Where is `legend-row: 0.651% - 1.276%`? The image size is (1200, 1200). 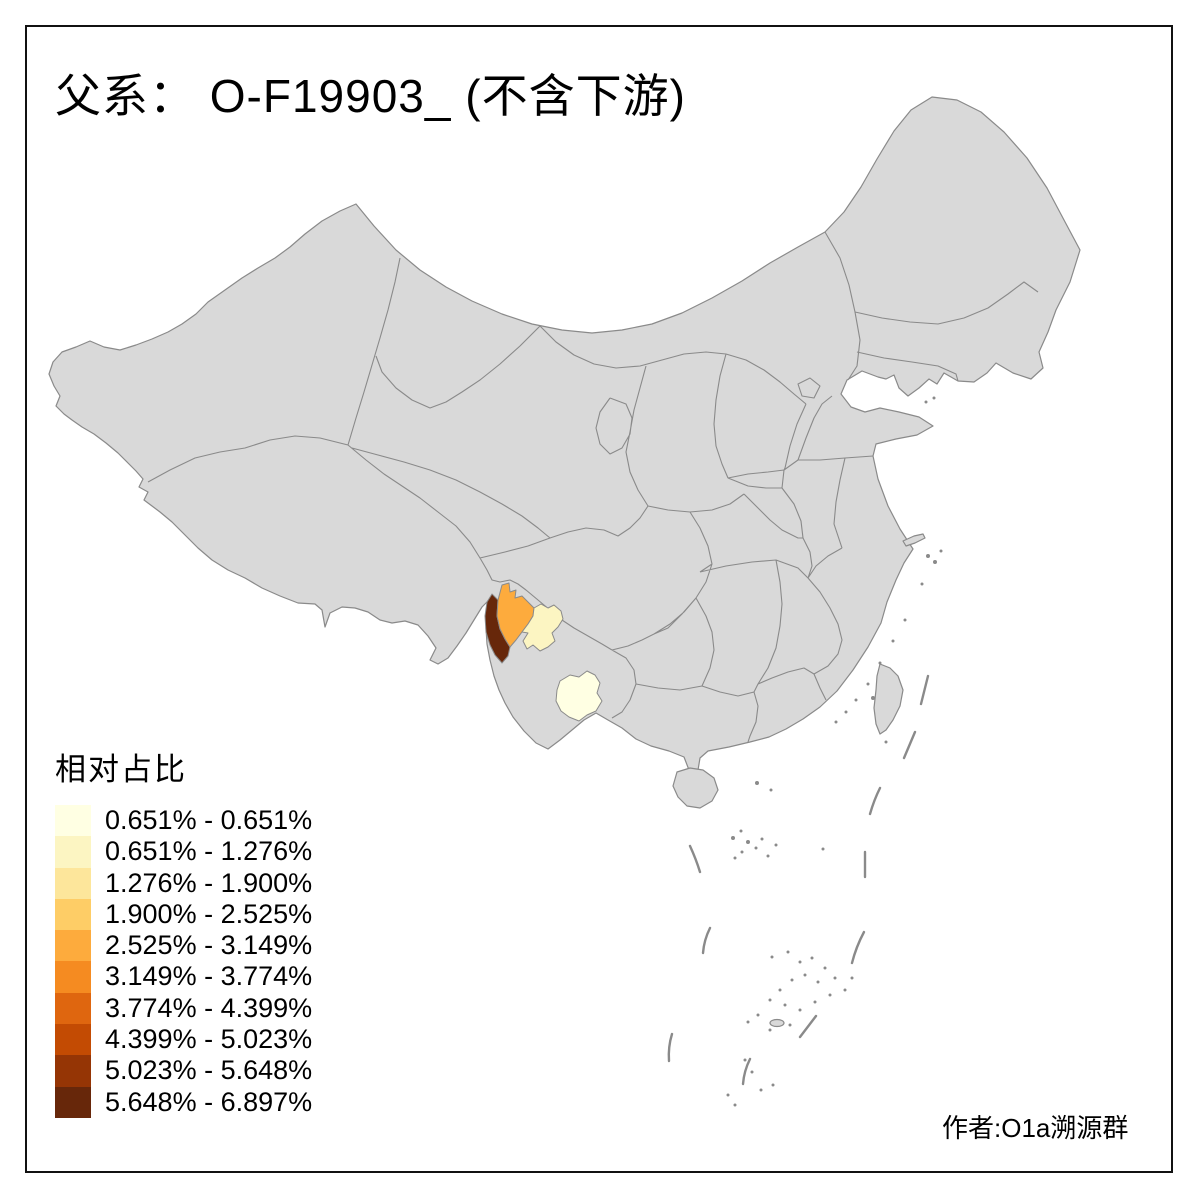 legend-row: 0.651% - 1.276% is located at coordinates (184, 852).